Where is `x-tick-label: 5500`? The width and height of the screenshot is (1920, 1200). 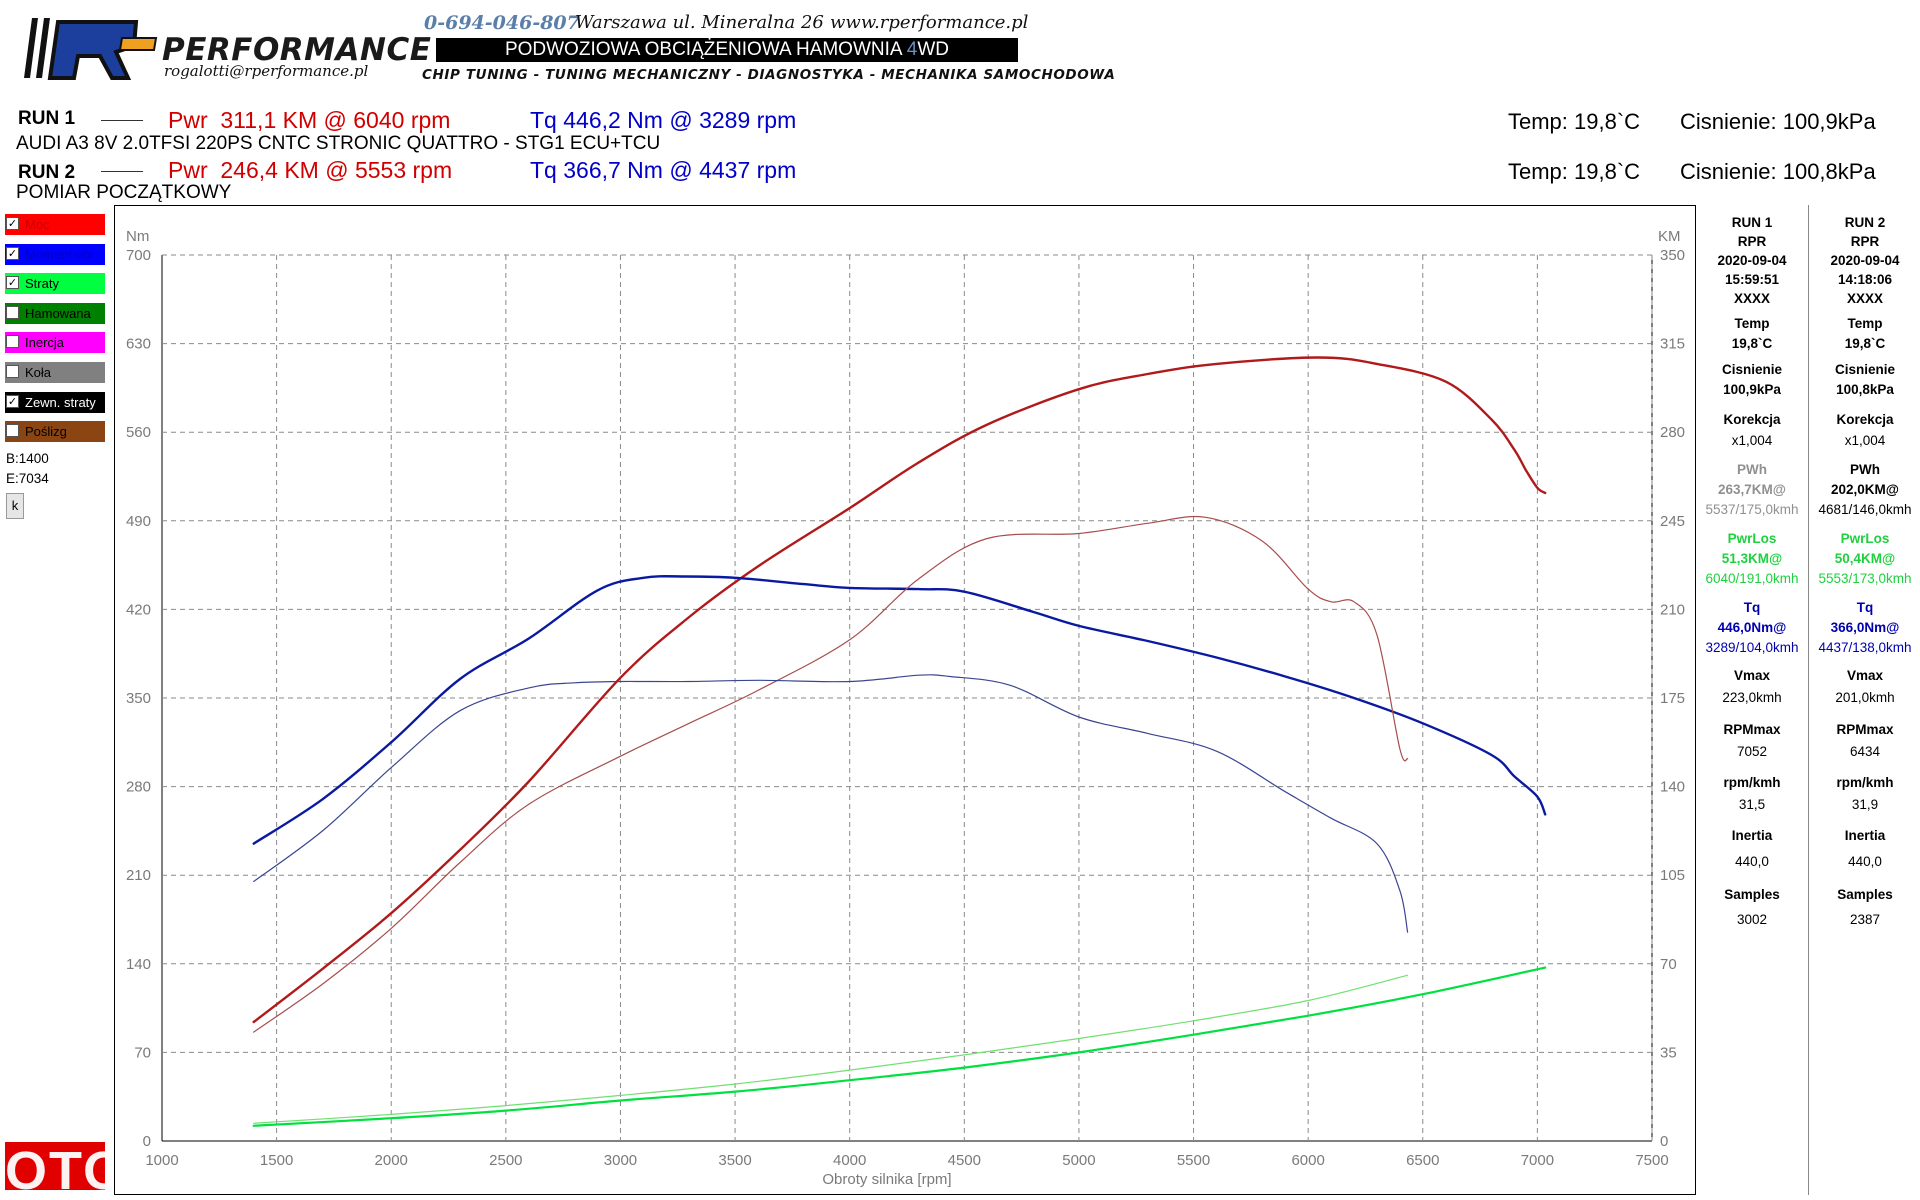 x-tick-label: 5500 is located at coordinates (1193, 1160).